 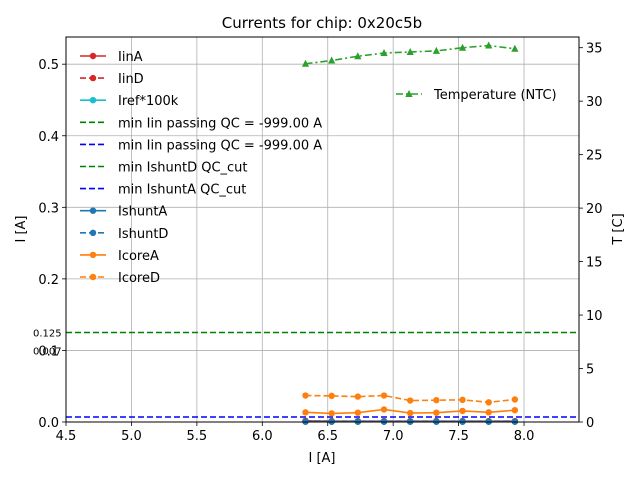 What do you see at coordinates (48, 208) in the screenshot?
I see `y-tick-label: 0.3` at bounding box center [48, 208].